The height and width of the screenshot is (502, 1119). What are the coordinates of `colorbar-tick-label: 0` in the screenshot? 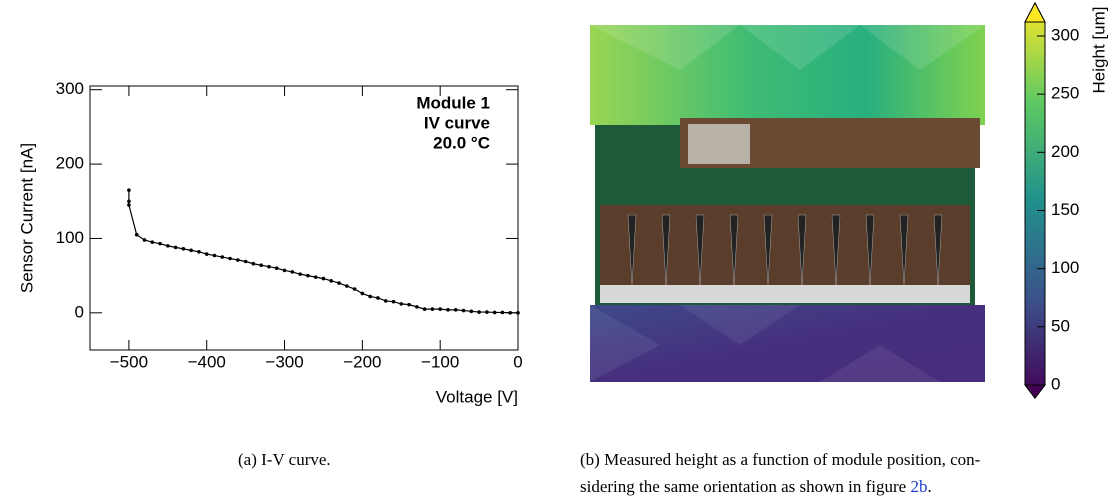 It's located at (1055, 383).